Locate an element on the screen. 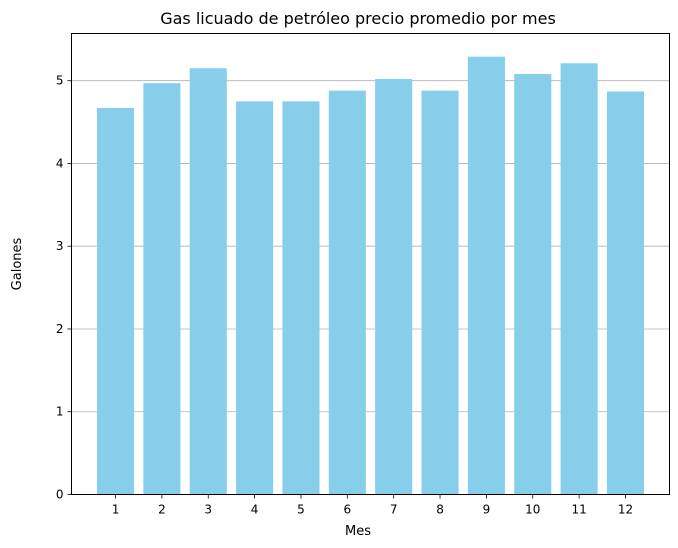 Image resolution: width=678 pixels, height=548 pixels. x-axis-label: Mes is located at coordinates (358, 531).